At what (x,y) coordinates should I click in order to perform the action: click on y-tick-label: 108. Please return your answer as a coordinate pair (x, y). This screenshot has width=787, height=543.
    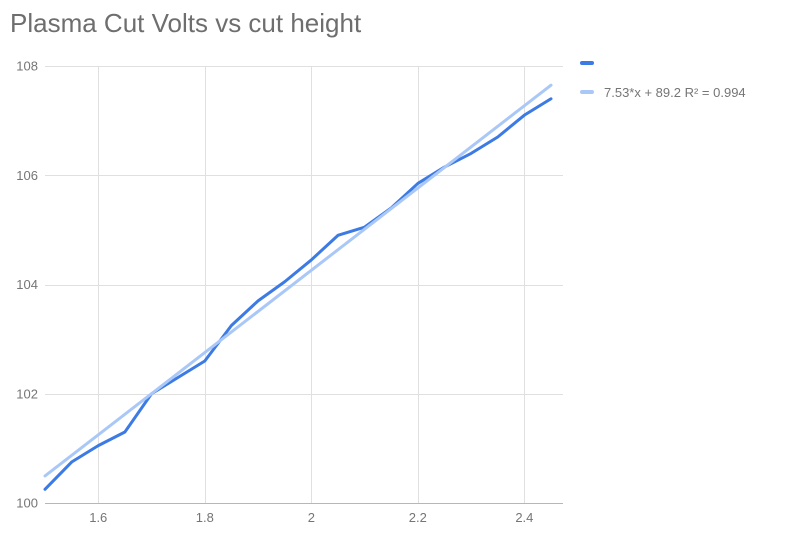
    Looking at the image, I should click on (27, 66).